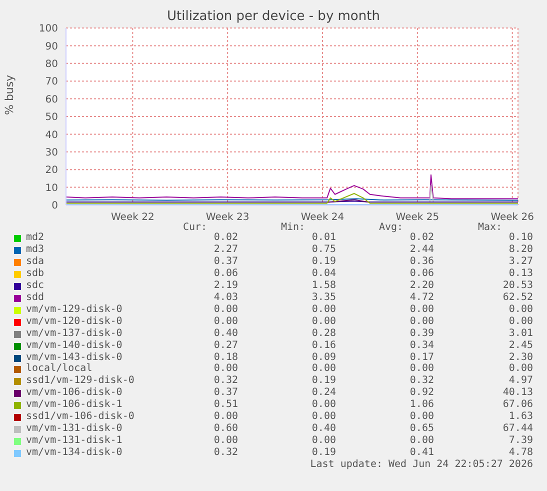 The width and height of the screenshot is (547, 491). Describe the element at coordinates (373, 333) in the screenshot. I see `text: 0.40 0.28 0.39 3.01` at that location.